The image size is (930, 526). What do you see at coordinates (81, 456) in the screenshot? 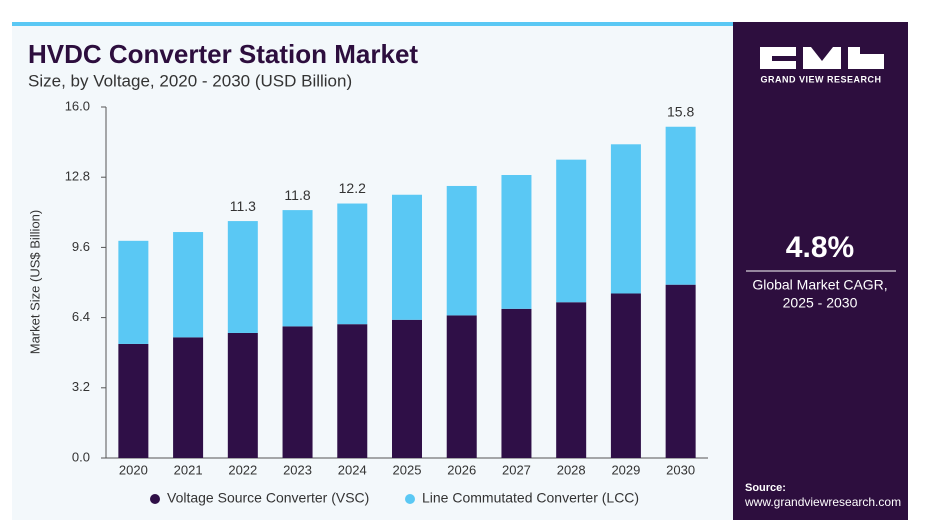
I see `y-tick-label: 0.0` at bounding box center [81, 456].